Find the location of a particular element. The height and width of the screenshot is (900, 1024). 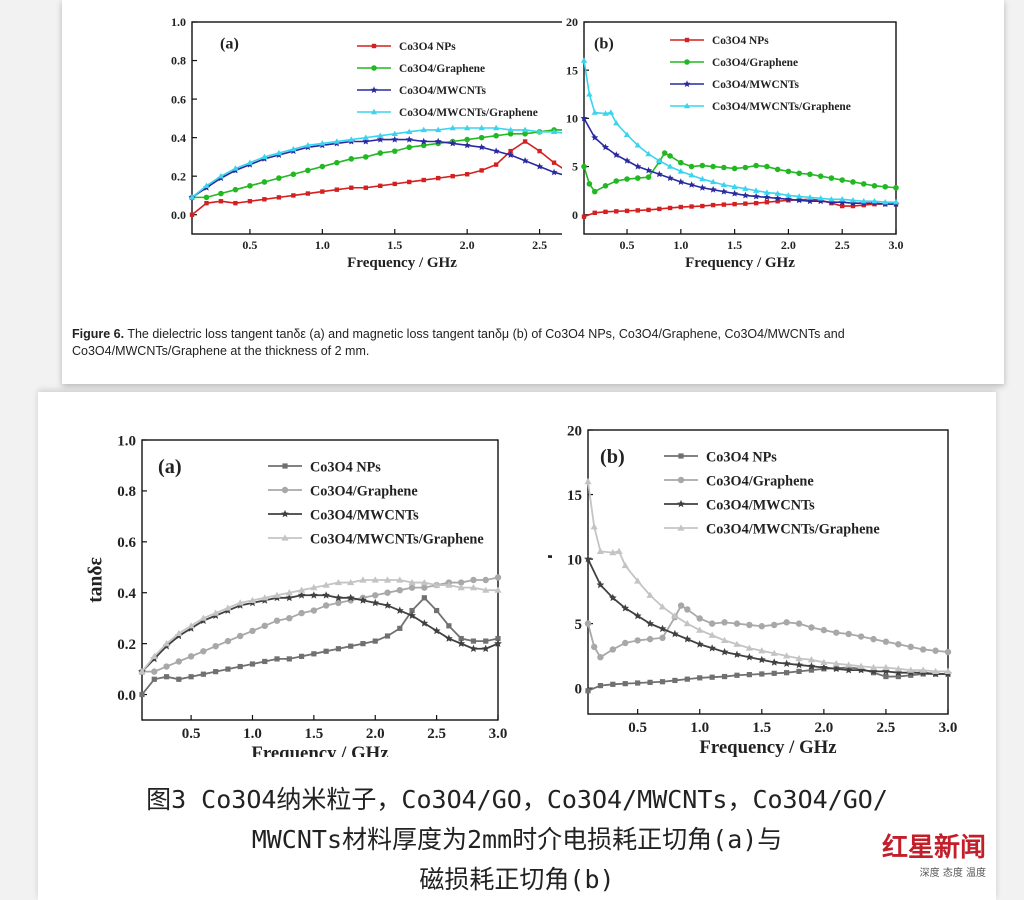

y-tick-label: 0.0 is located at coordinates (126, 696).